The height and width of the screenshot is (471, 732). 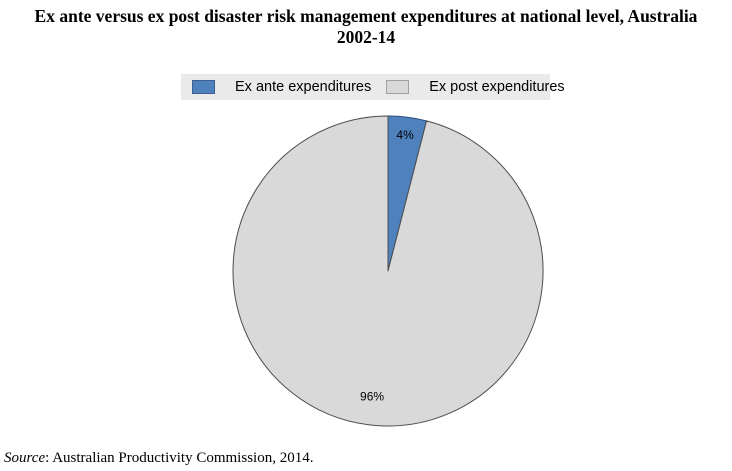 I want to click on legend-swatch-ex-post, so click(x=398, y=87).